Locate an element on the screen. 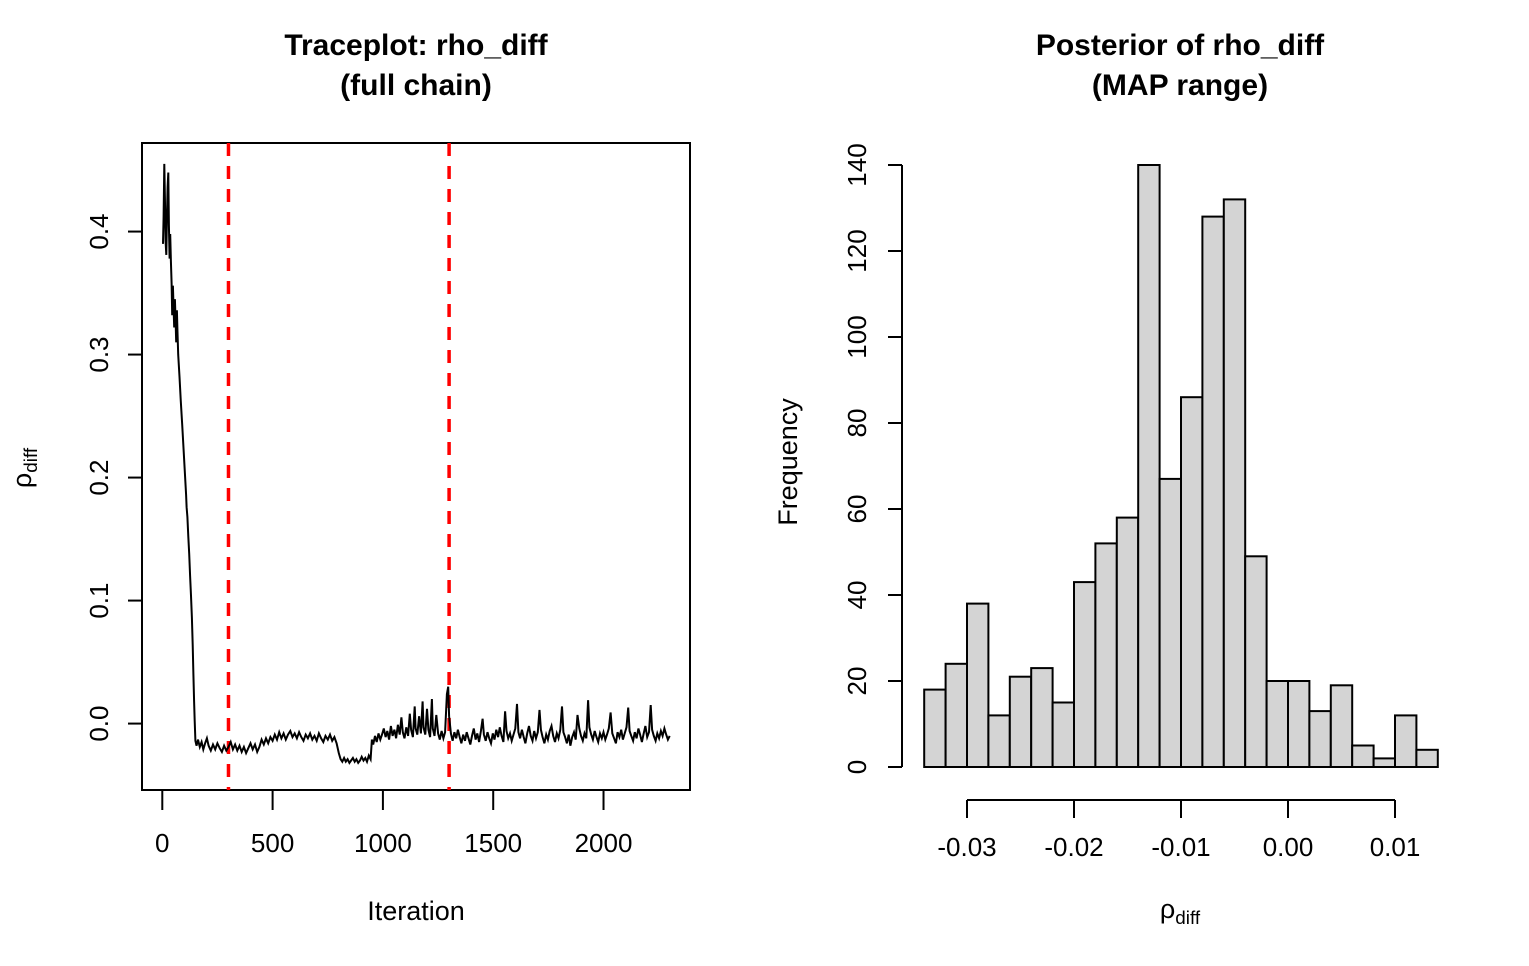 This screenshot has height=966, width=1529. traceplot-y-tick-label: 0.0 is located at coordinates (99, 723).